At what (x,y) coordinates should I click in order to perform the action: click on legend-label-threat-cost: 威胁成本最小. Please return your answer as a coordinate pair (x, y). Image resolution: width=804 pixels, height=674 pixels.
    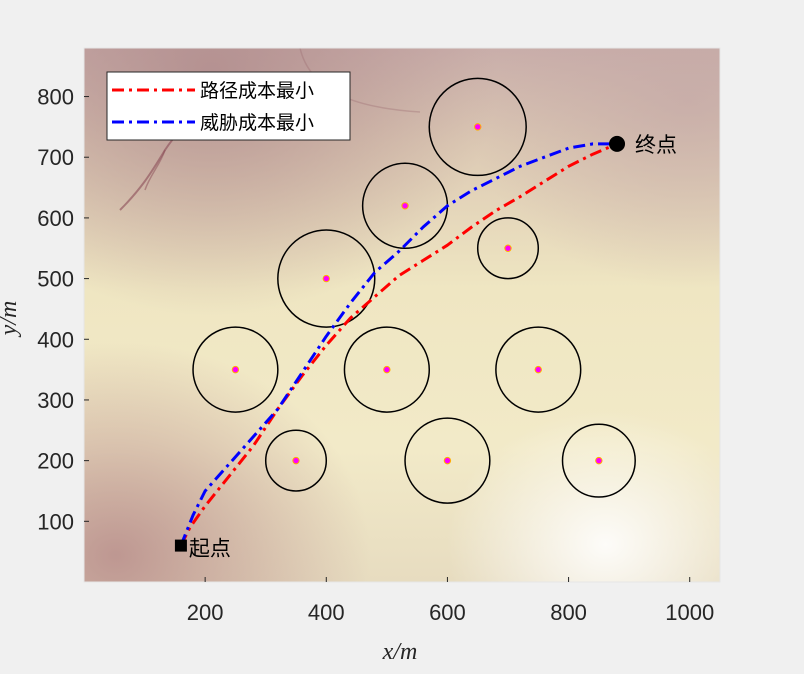
    Looking at the image, I should click on (257, 123).